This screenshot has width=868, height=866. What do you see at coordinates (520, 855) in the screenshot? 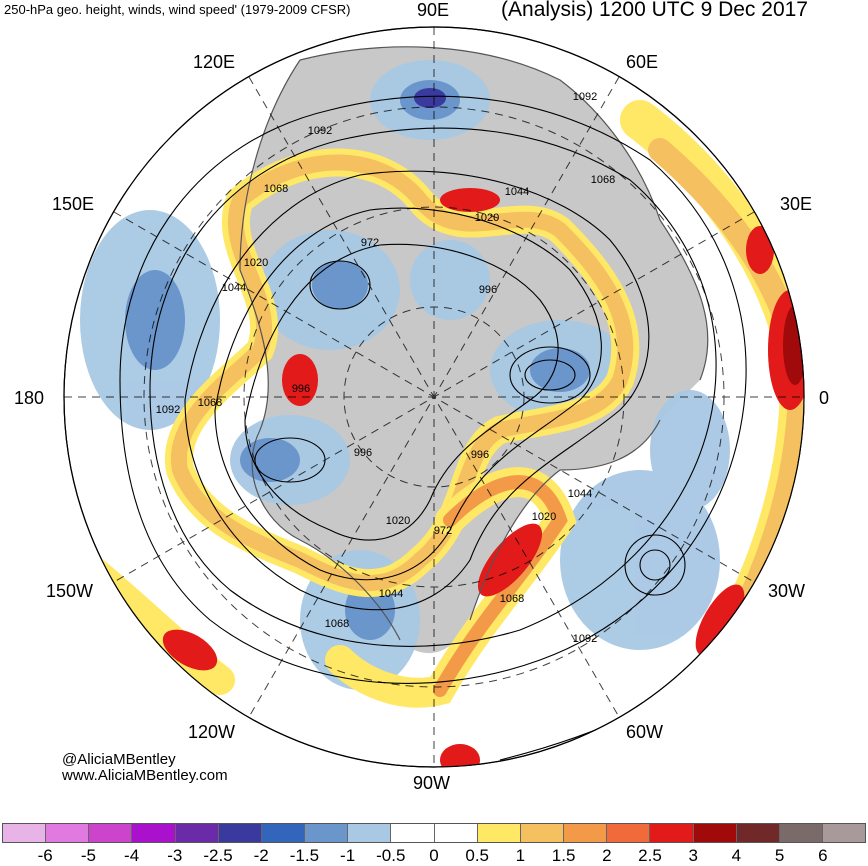
I see `colorbar-tick-label: 1` at bounding box center [520, 855].